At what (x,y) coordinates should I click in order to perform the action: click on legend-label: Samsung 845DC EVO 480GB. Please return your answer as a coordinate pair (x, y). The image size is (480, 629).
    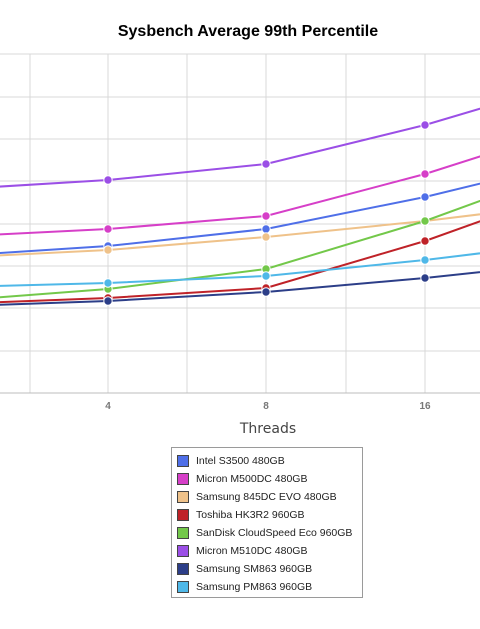
    Looking at the image, I should click on (266, 497).